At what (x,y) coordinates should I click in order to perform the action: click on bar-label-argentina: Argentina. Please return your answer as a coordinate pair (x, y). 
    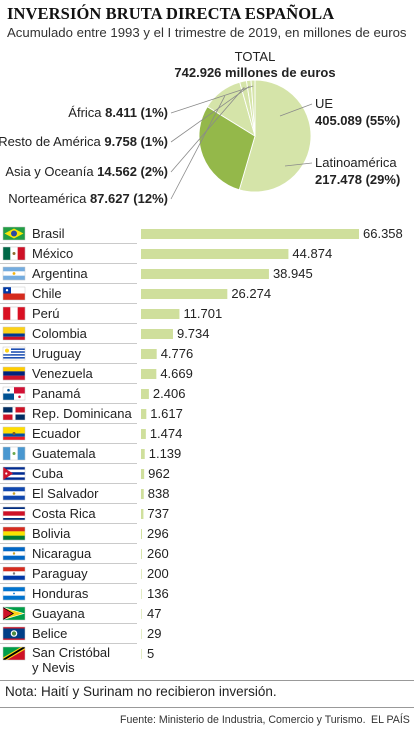
    Looking at the image, I should click on (60, 273).